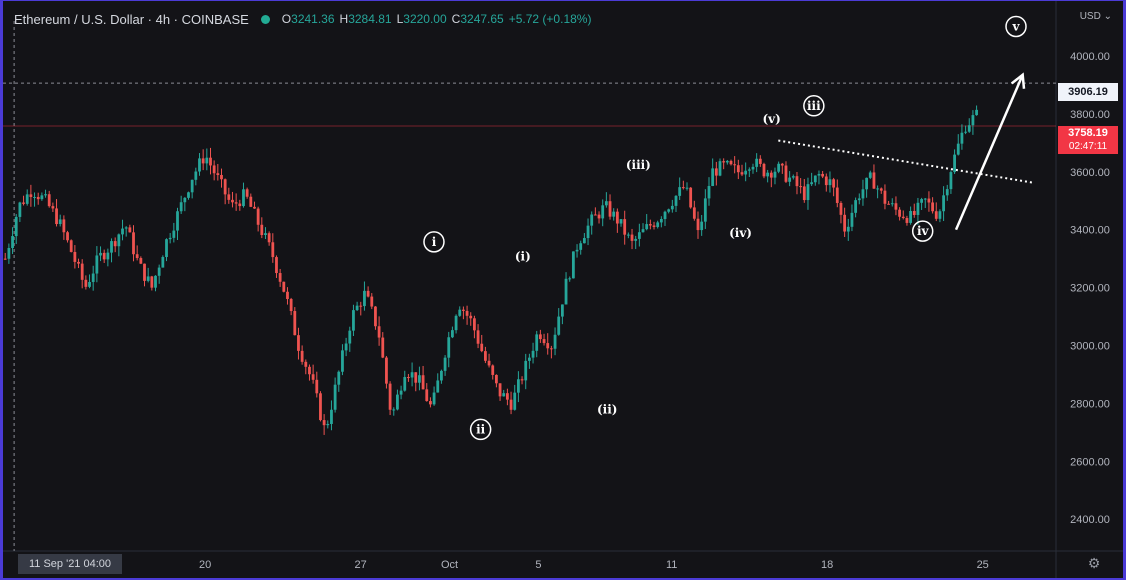 This screenshot has width=1126, height=580. I want to click on currency-selector: USD ⌄, so click(1096, 16).